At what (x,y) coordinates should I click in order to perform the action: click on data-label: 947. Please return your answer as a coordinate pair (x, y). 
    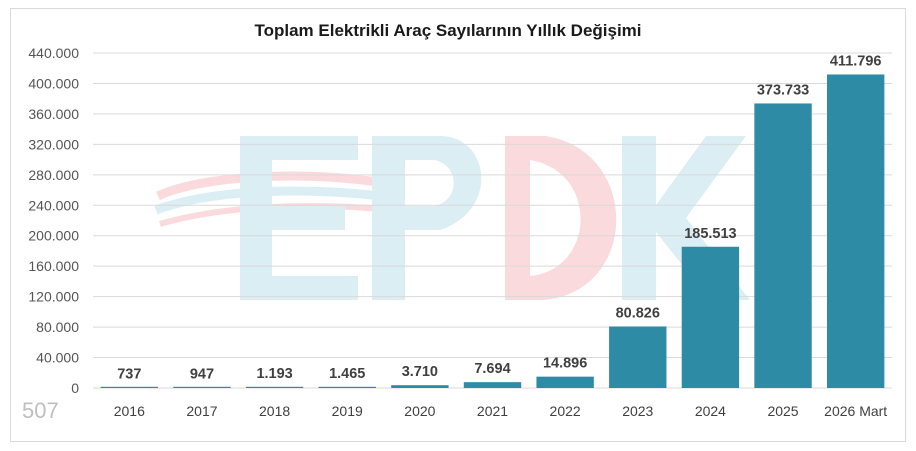
    Looking at the image, I should click on (202, 374).